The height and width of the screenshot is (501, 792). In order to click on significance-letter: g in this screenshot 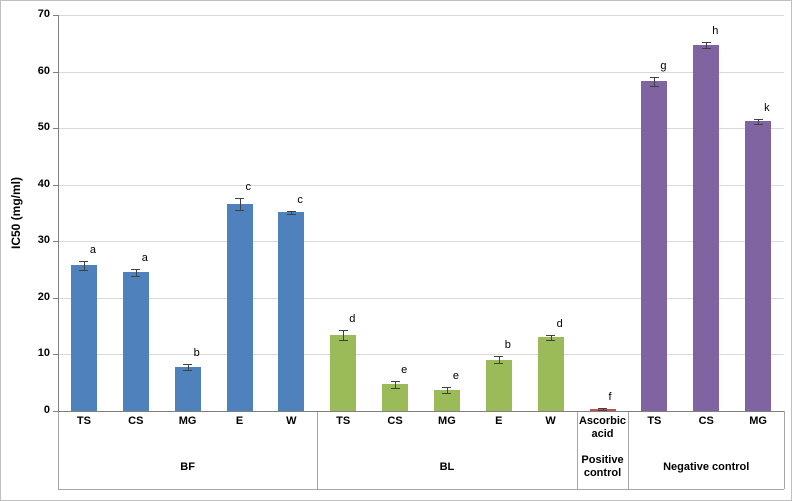, I will do `click(663, 65)`.